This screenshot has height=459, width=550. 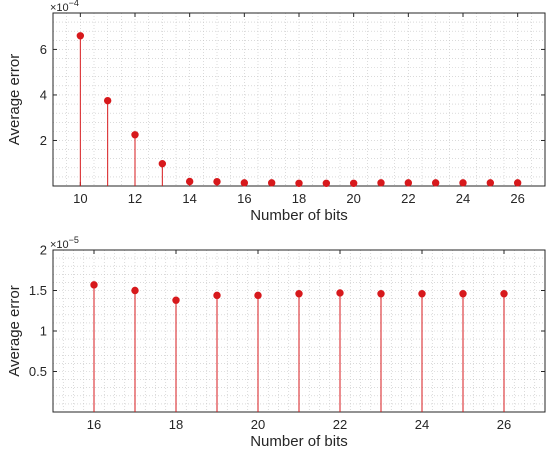 I want to click on y-tick-label: 1.5, so click(x=38, y=290).